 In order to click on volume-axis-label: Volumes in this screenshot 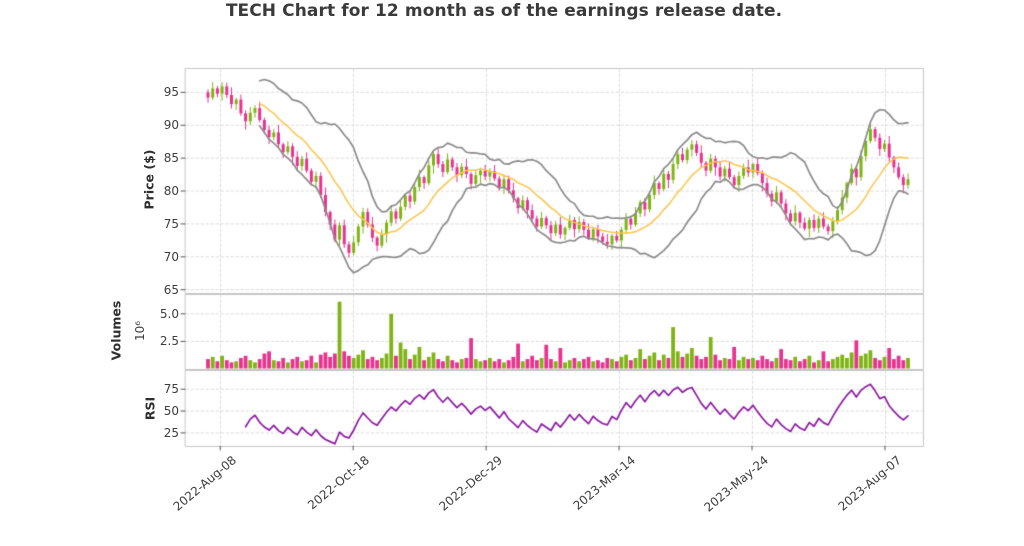, I will do `click(116, 330)`.